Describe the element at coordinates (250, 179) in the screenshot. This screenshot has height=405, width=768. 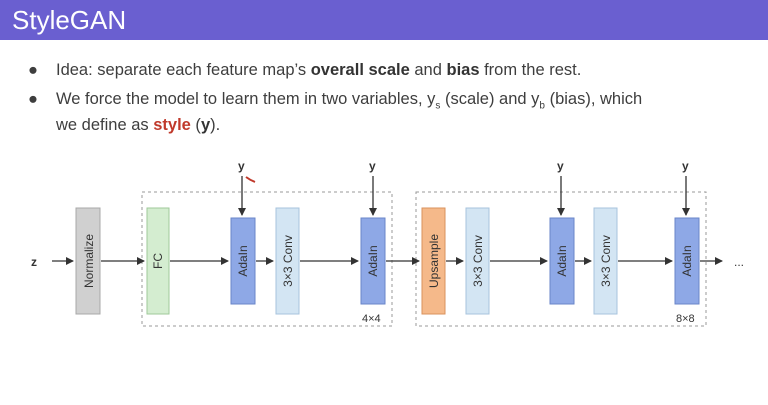
I see `pointer-mark` at that location.